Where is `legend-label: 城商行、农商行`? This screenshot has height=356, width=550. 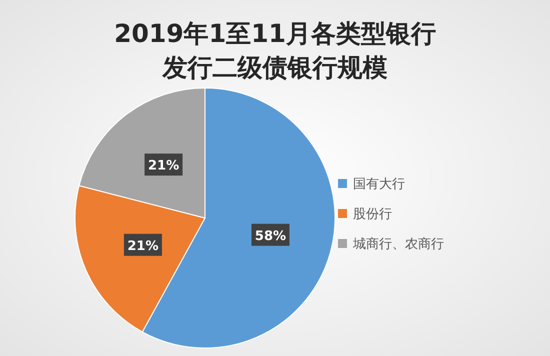
legend-label: 城商行、农商行 is located at coordinates (398, 244).